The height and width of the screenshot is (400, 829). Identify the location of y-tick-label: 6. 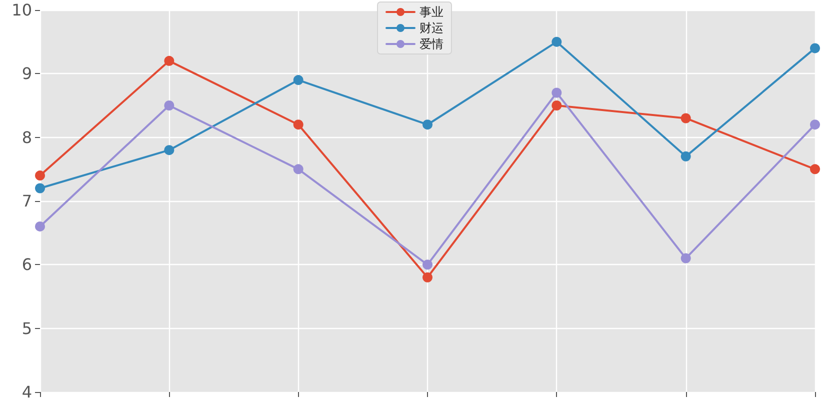
(27, 264).